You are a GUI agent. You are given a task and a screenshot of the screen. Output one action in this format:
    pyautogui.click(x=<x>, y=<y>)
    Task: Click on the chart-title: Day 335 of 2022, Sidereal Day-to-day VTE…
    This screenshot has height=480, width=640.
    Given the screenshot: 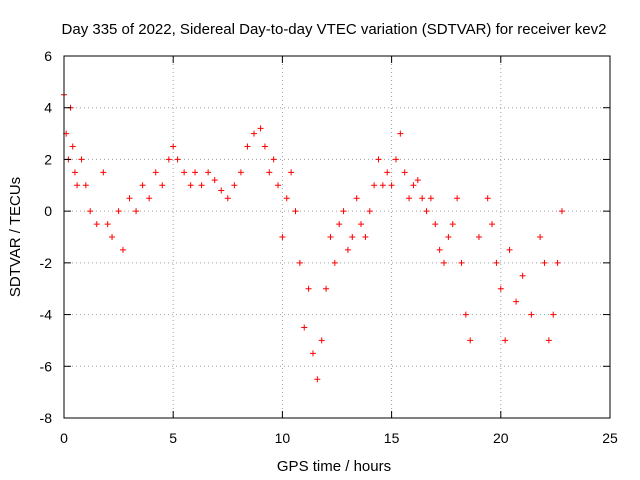 What is the action you would take?
    pyautogui.click(x=334, y=29)
    